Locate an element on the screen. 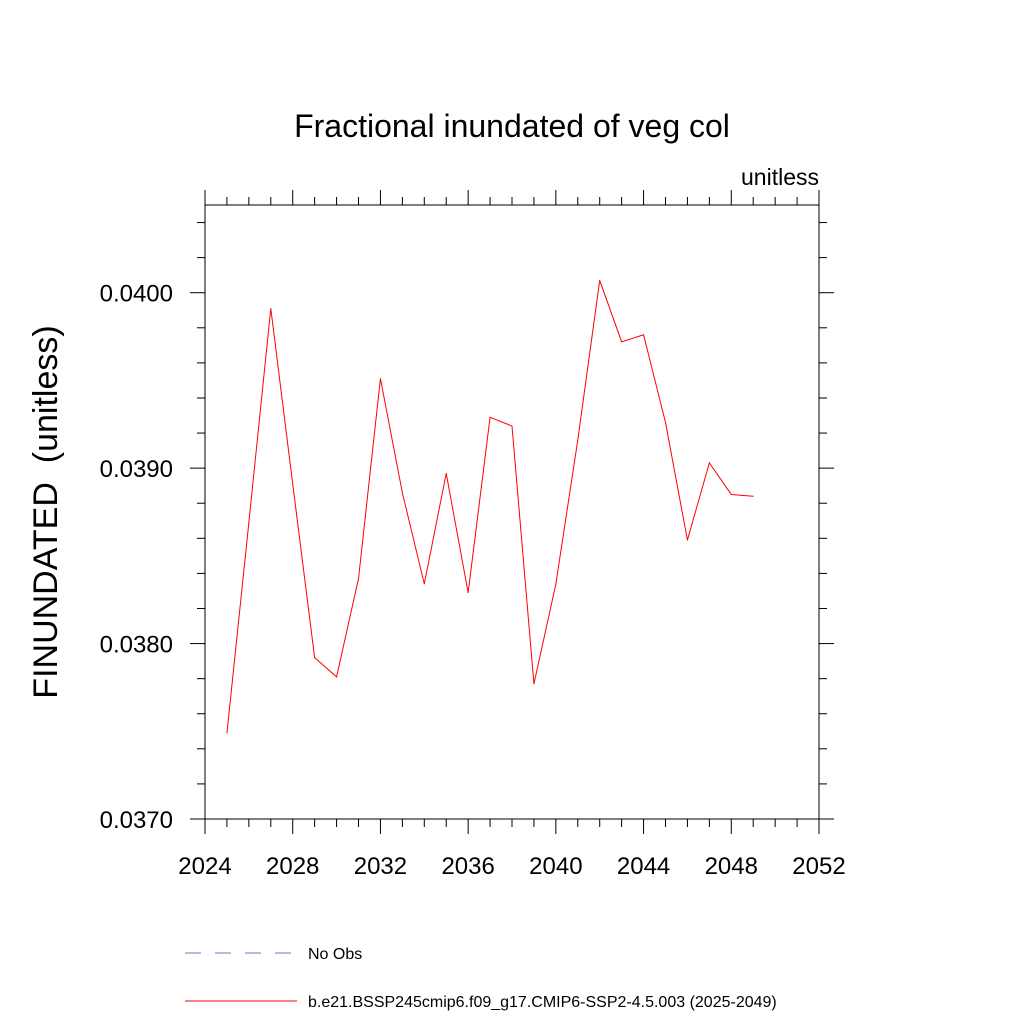 This screenshot has width=1024, height=1024. x-tick-label: 2032 is located at coordinates (380, 866).